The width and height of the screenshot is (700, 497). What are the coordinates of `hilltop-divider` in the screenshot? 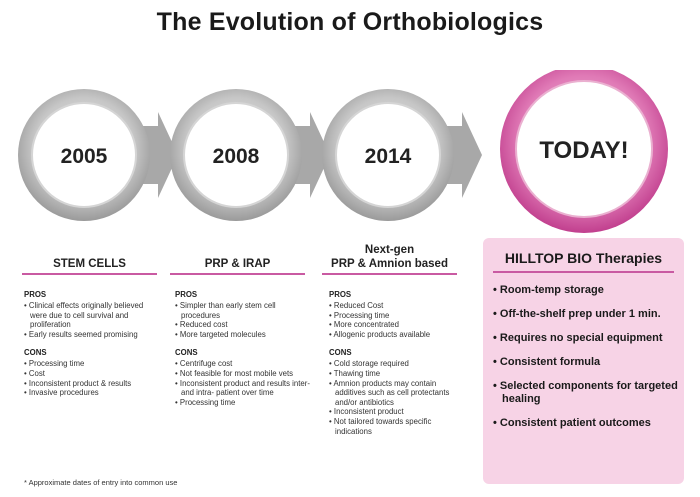 It's located at (583, 272).